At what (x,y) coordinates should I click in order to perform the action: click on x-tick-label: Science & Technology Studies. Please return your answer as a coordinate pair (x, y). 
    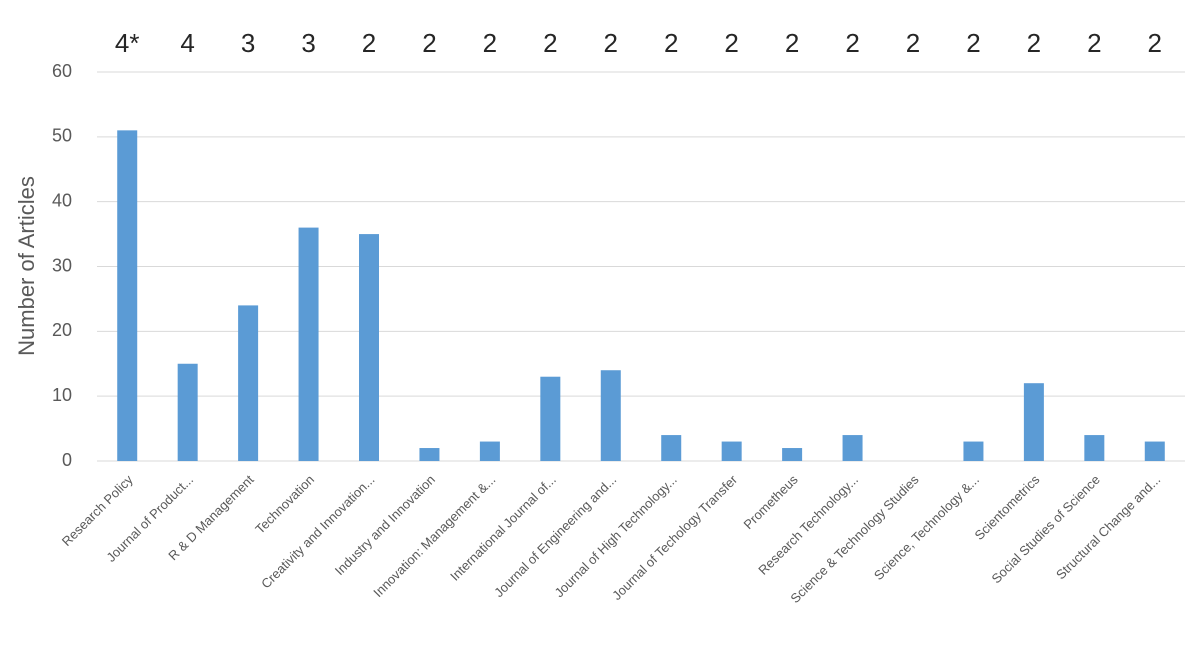
    Looking at the image, I should click on (854, 539).